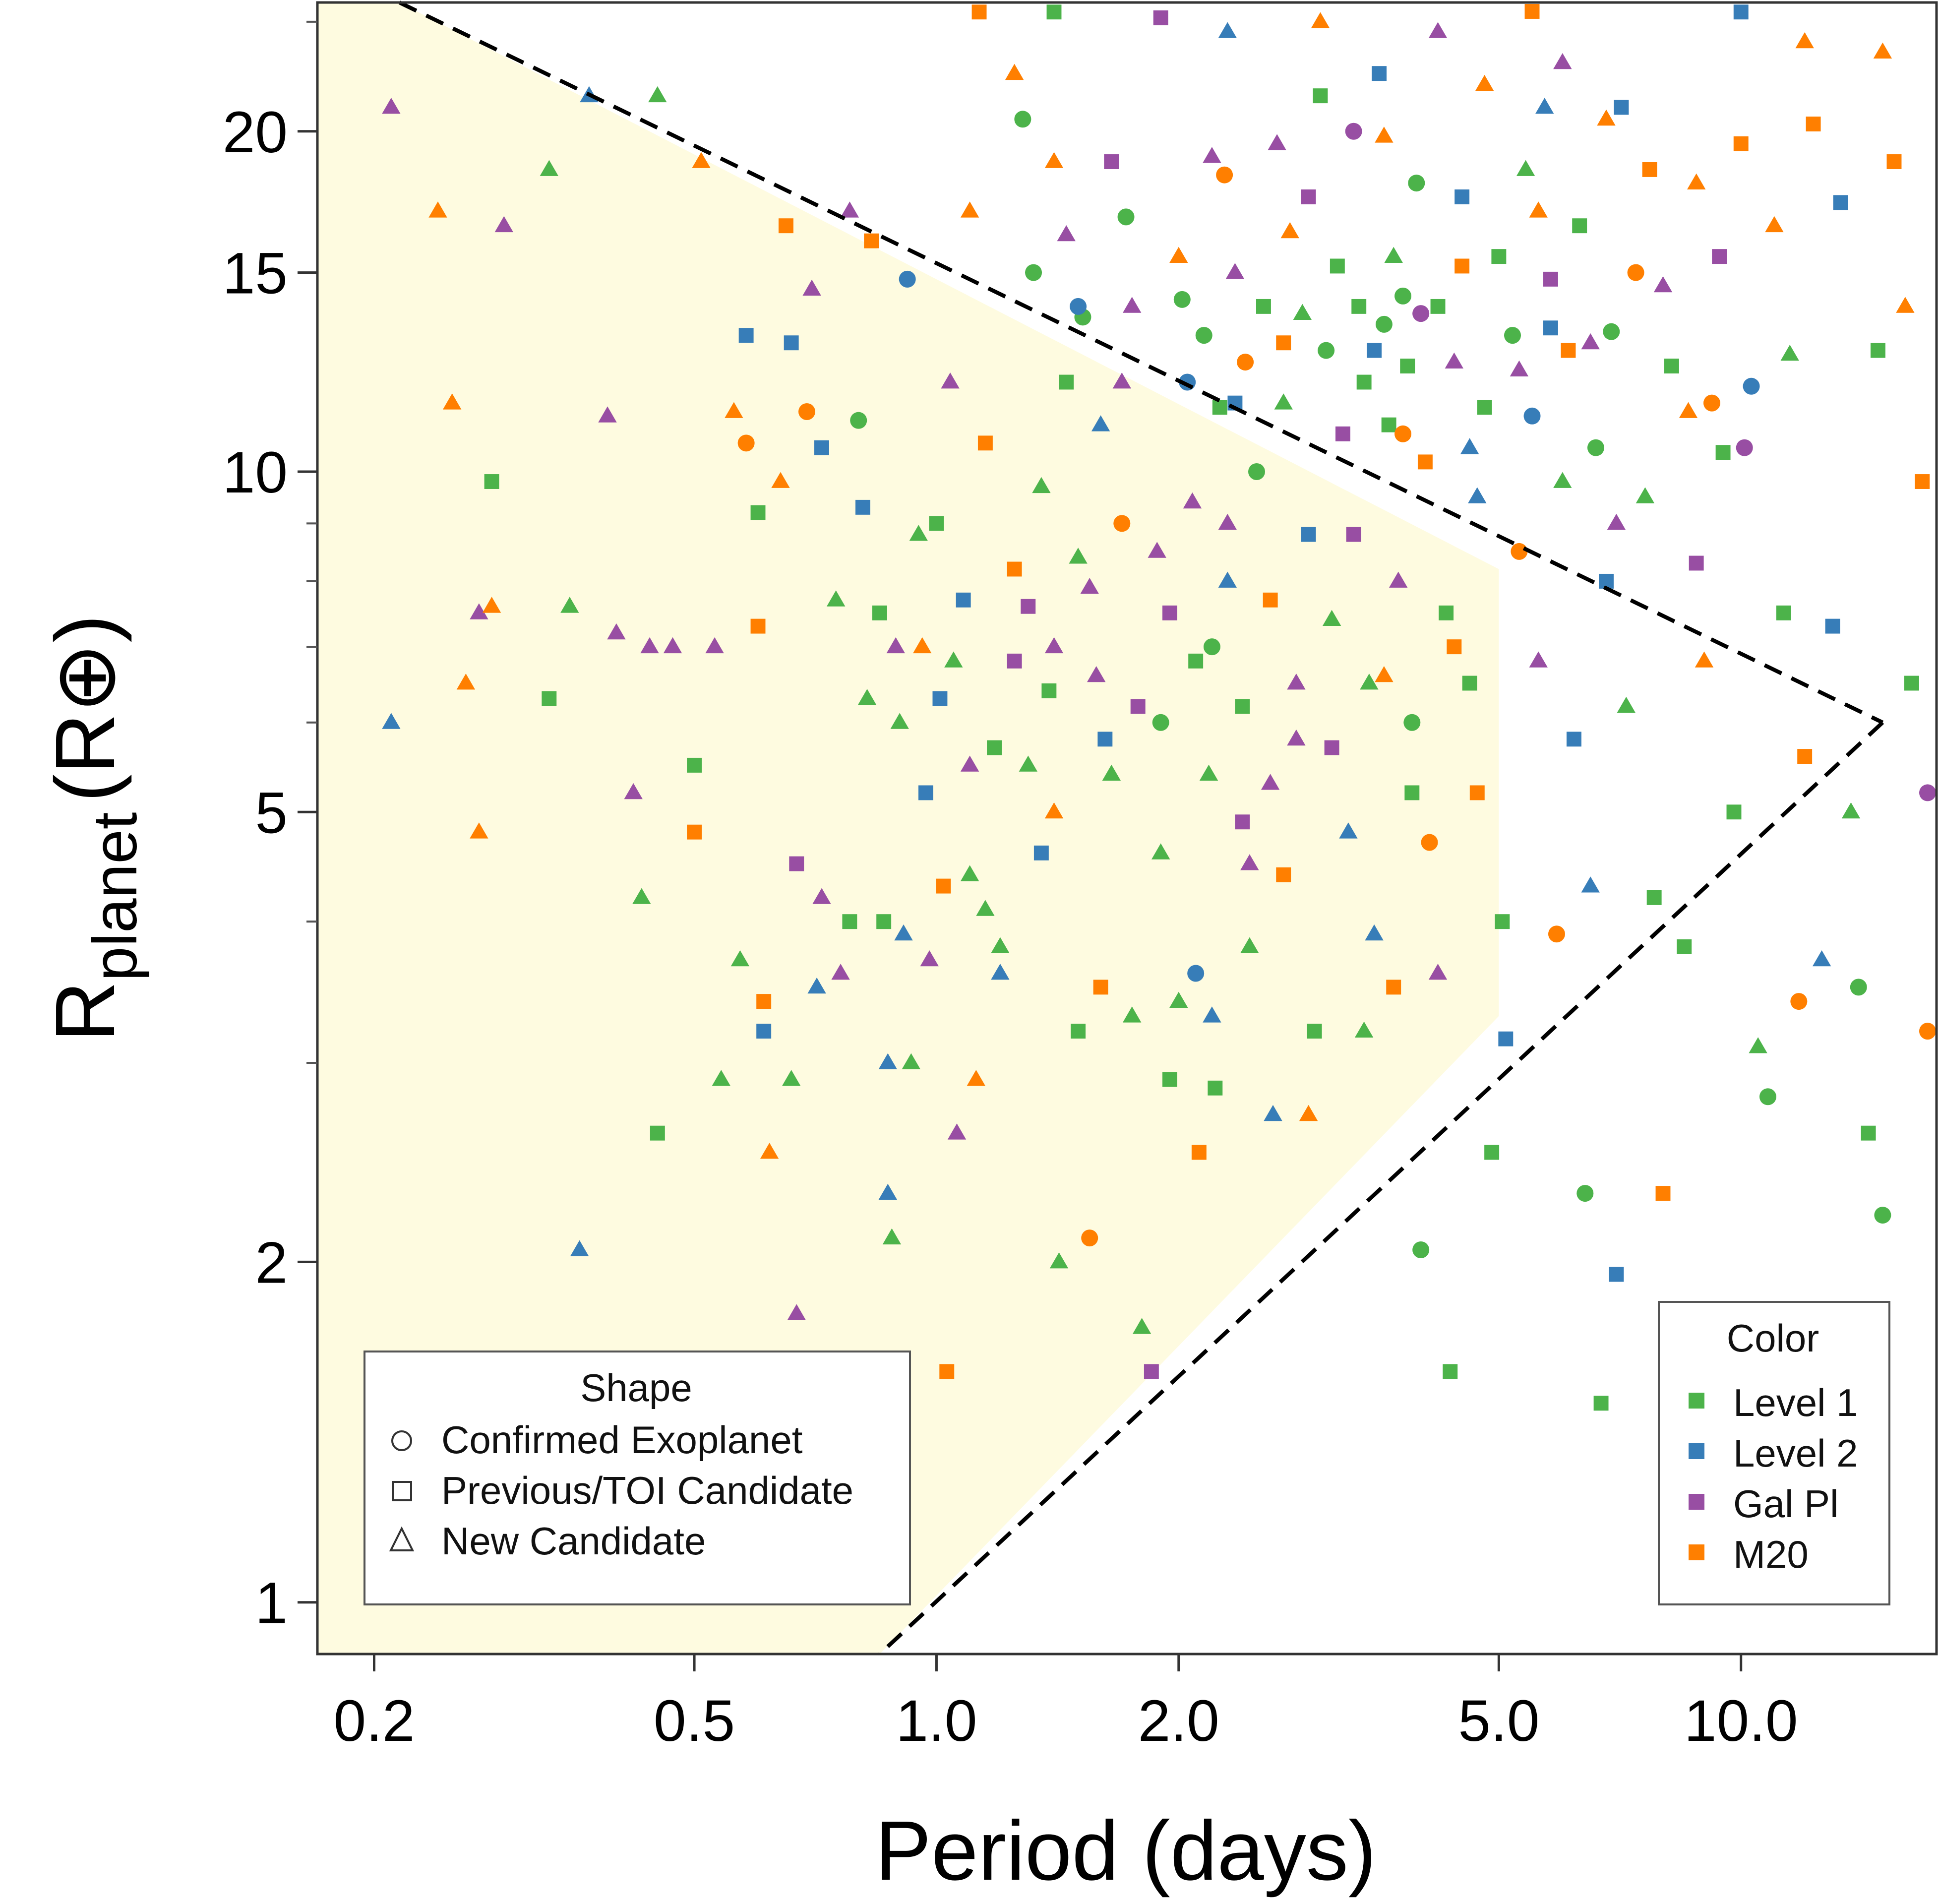 Image resolution: width=1939 pixels, height=1904 pixels. Describe the element at coordinates (271, 1262) in the screenshot. I see `y-tick-label: 2` at that location.